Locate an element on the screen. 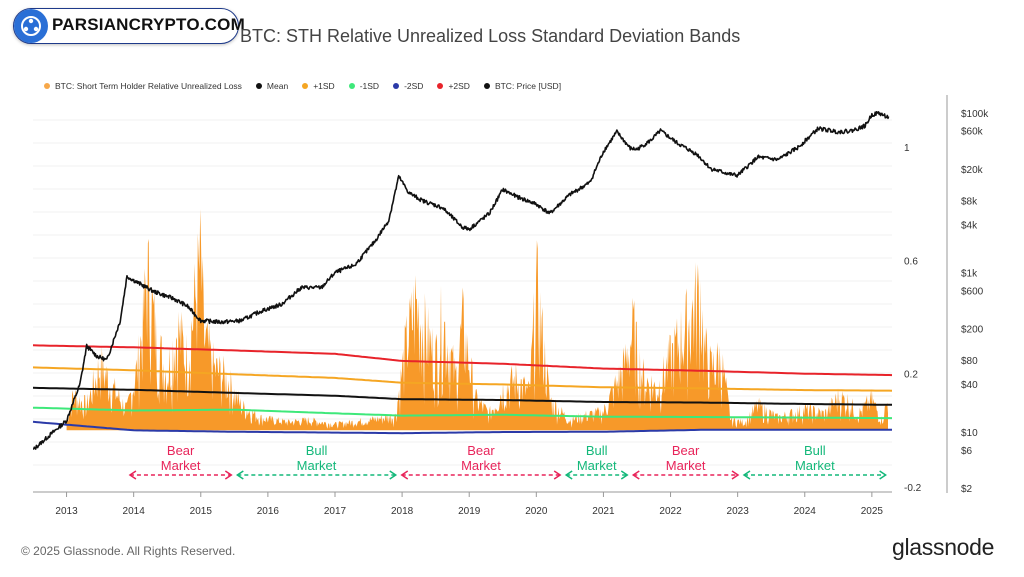  x-tick-label: 2023 is located at coordinates (738, 511).